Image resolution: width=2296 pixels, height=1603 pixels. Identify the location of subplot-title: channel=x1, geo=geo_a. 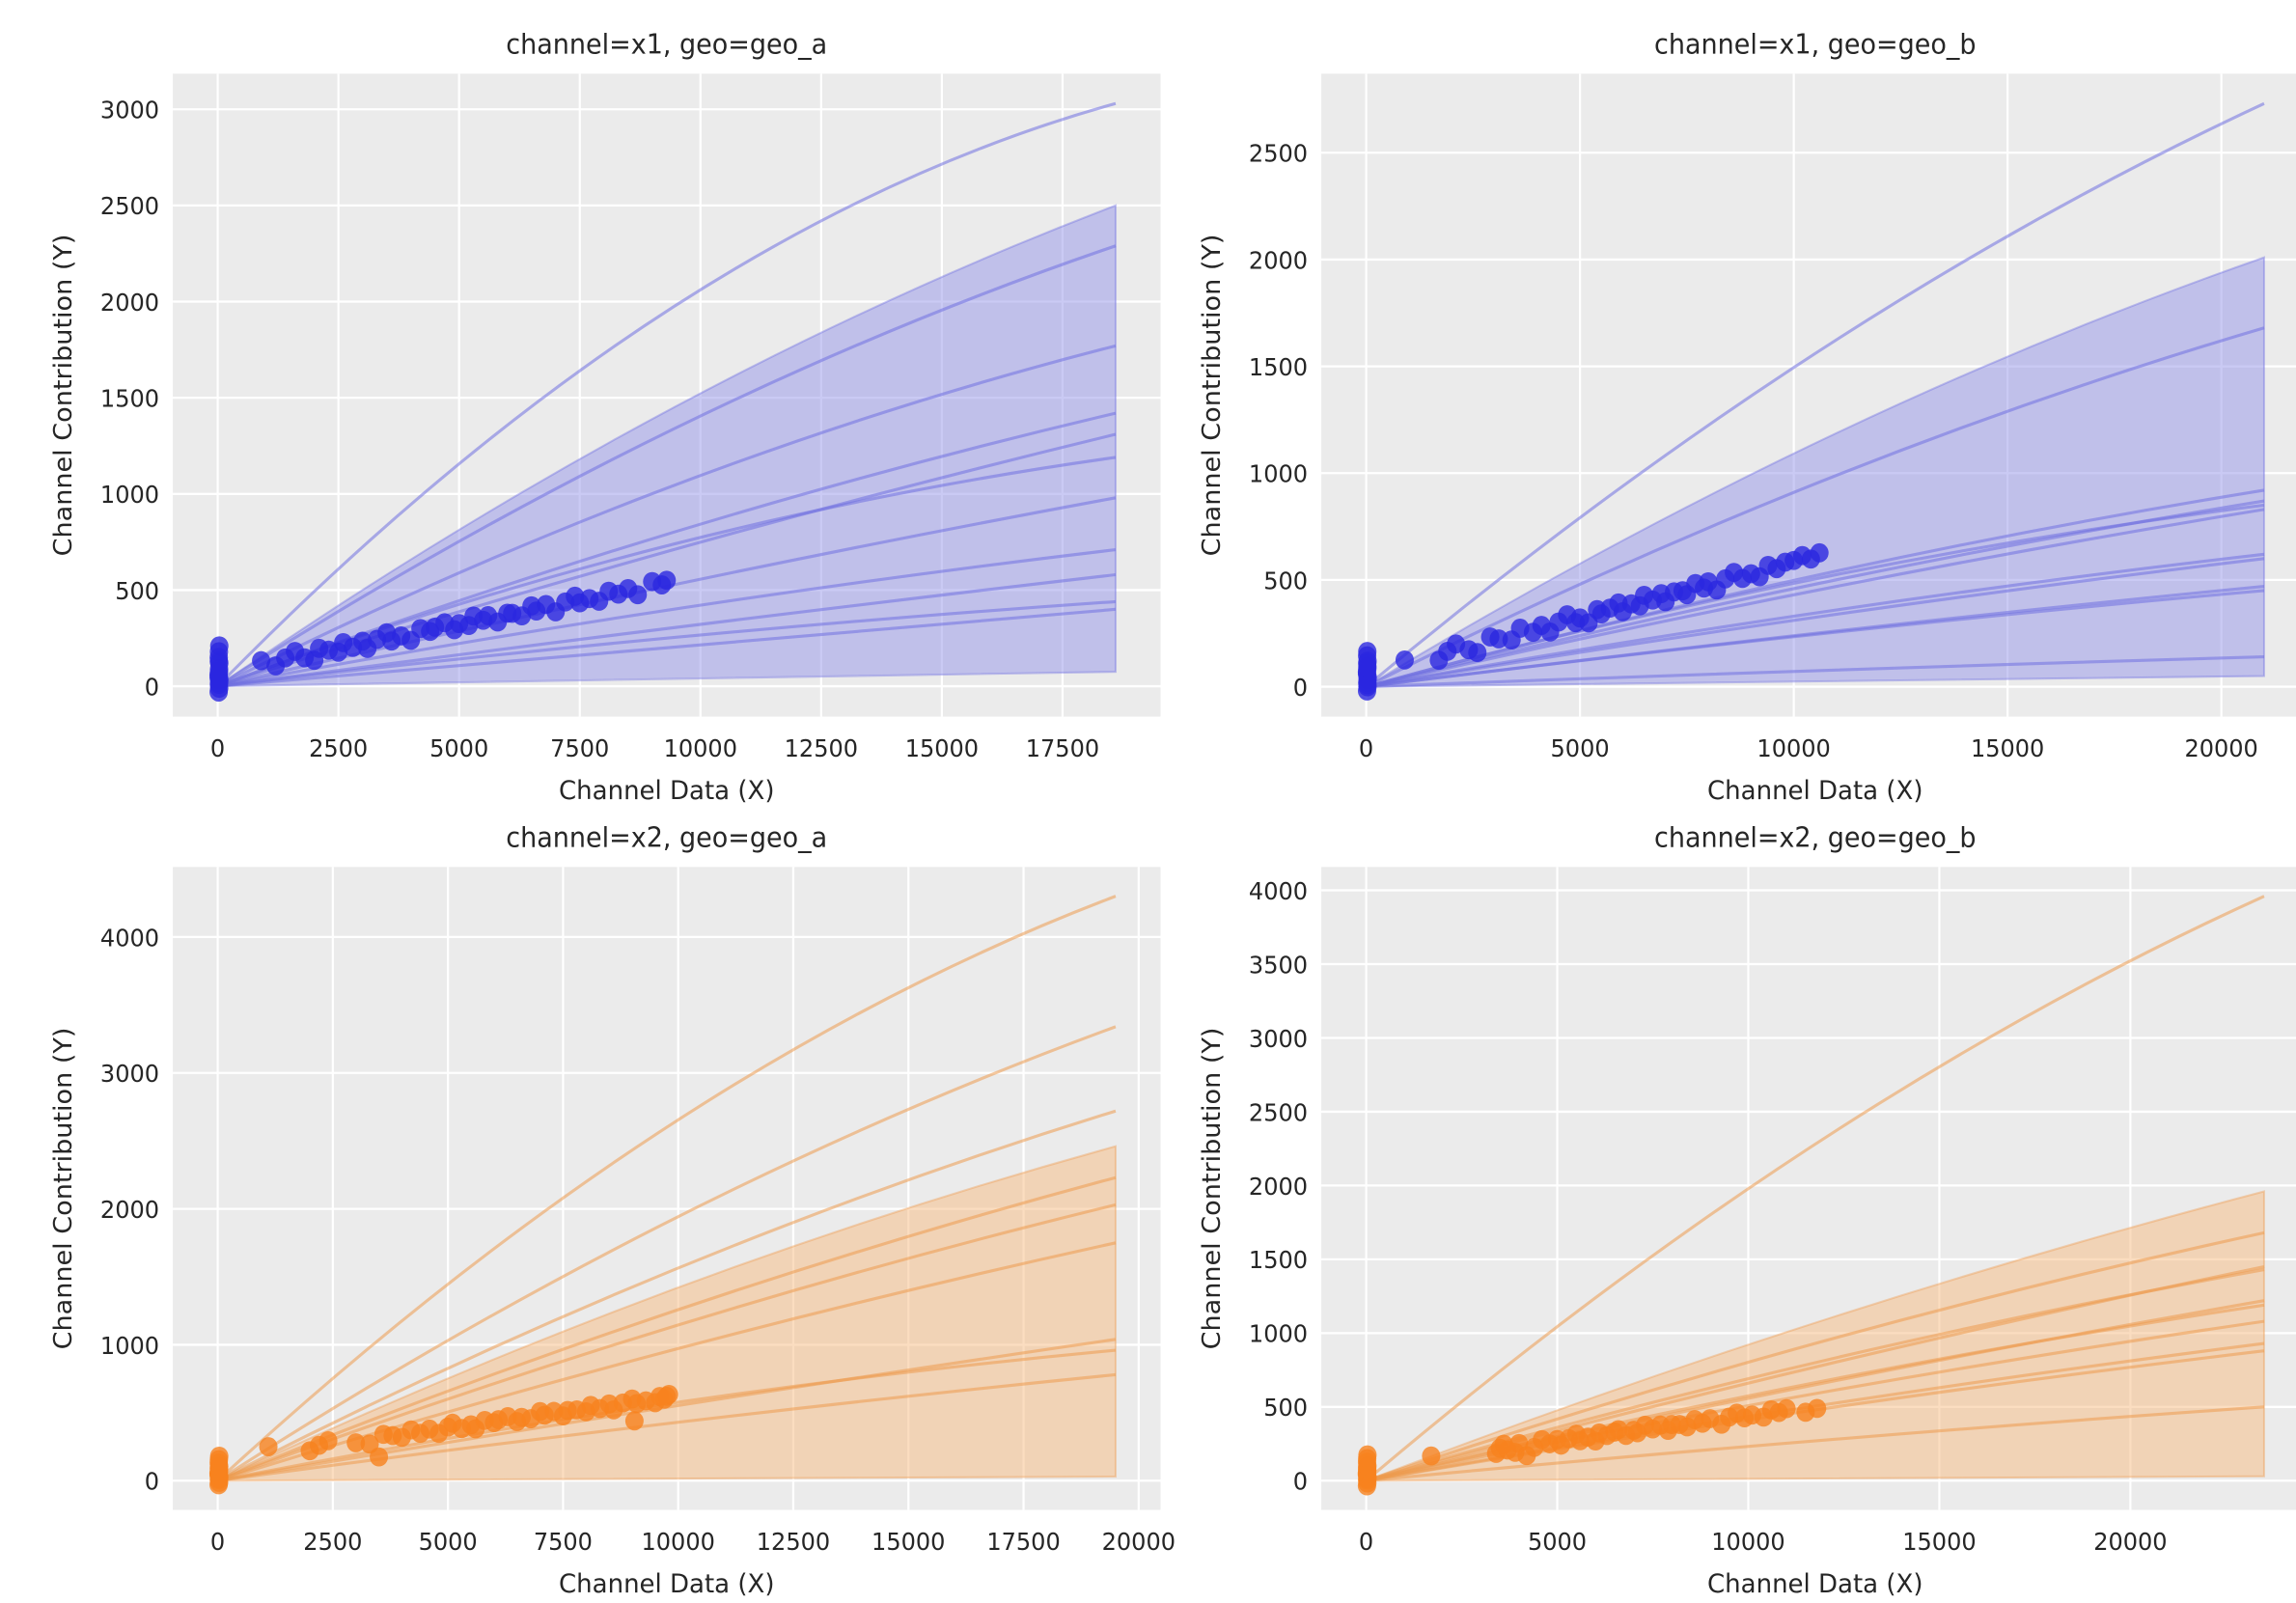
(666, 45).